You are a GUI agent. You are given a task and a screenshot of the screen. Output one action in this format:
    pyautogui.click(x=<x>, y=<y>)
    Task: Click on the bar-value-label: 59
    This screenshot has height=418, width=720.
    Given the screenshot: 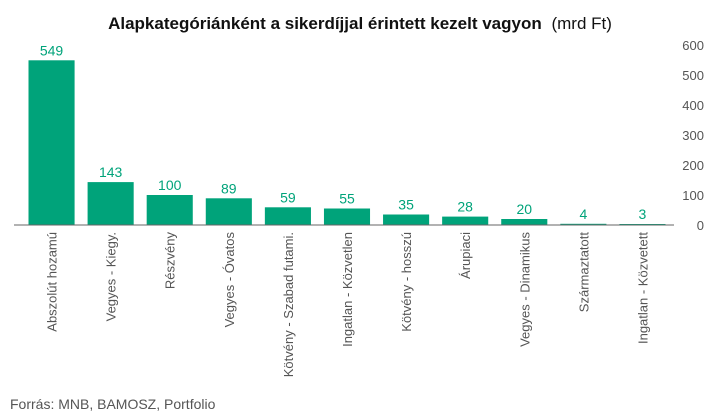 What is the action you would take?
    pyautogui.click(x=288, y=197)
    